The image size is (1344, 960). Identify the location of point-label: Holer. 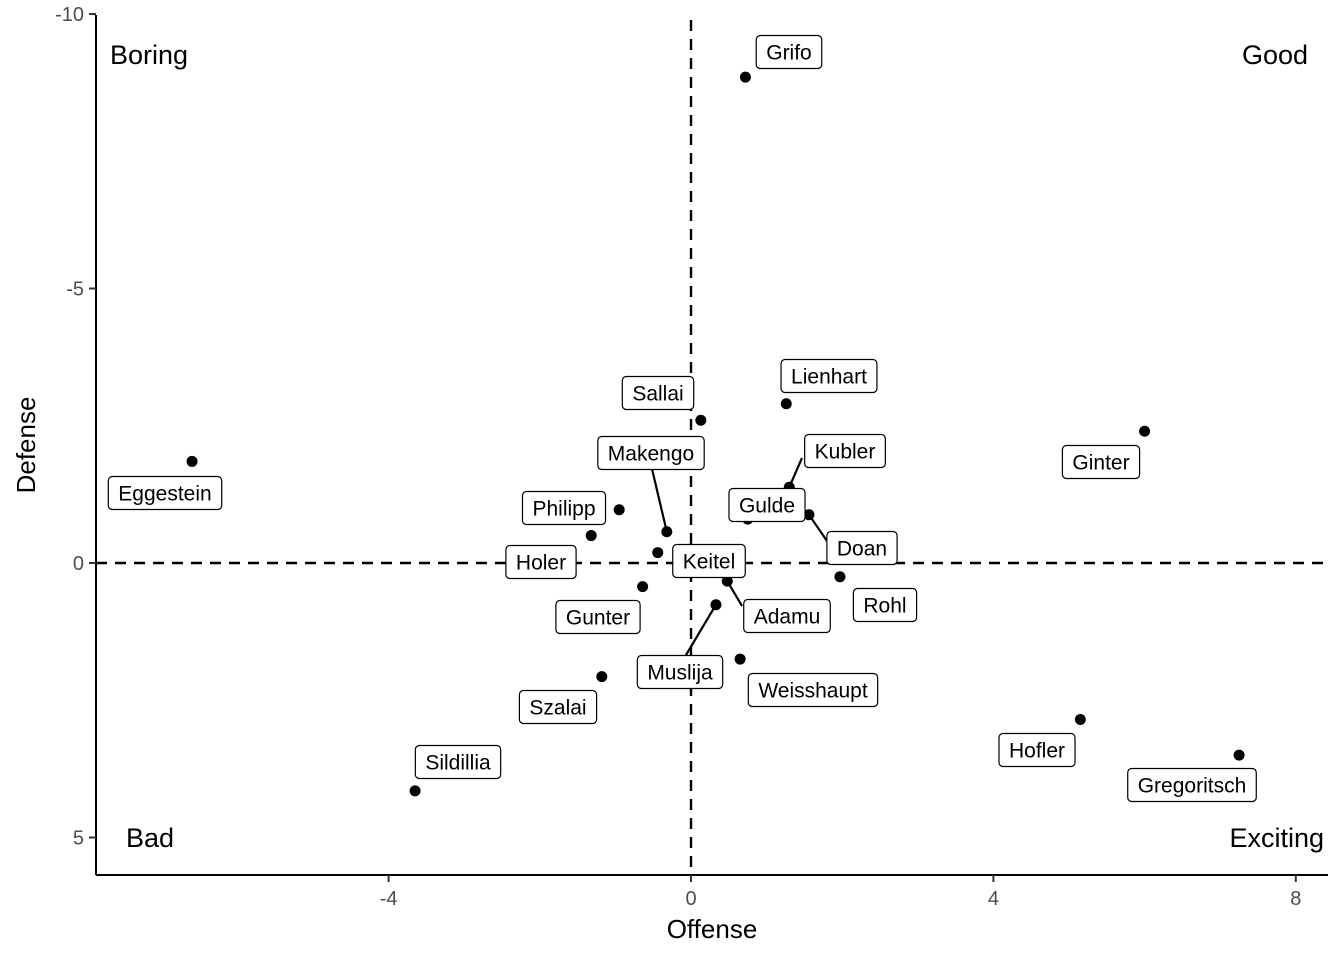
(541, 562).